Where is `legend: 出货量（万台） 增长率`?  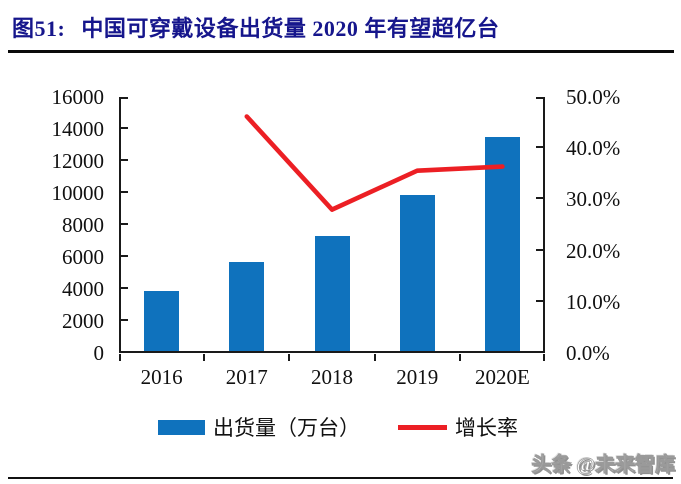 legend: 出货量（万台） 增长率 is located at coordinates (338, 427).